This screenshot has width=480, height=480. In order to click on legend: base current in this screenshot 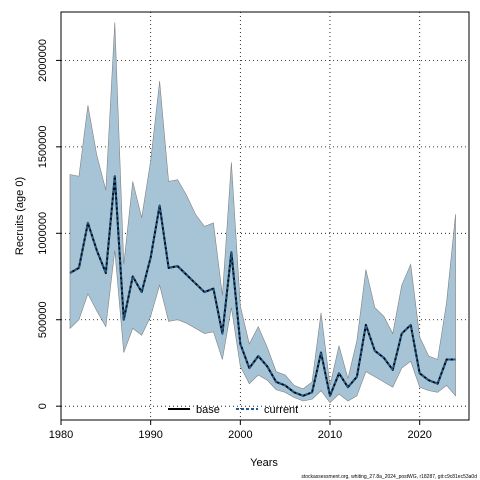, I will do `click(233, 410)`.